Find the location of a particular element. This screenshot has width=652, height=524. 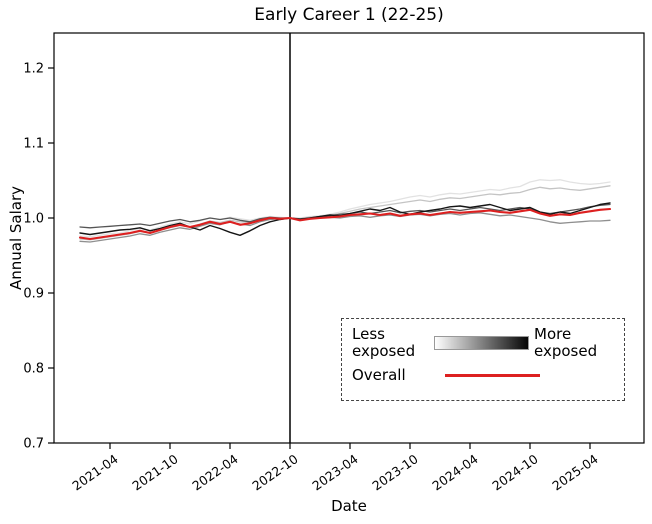

legend-exposure-row: Less exposed More exposed is located at coordinates (483, 343).